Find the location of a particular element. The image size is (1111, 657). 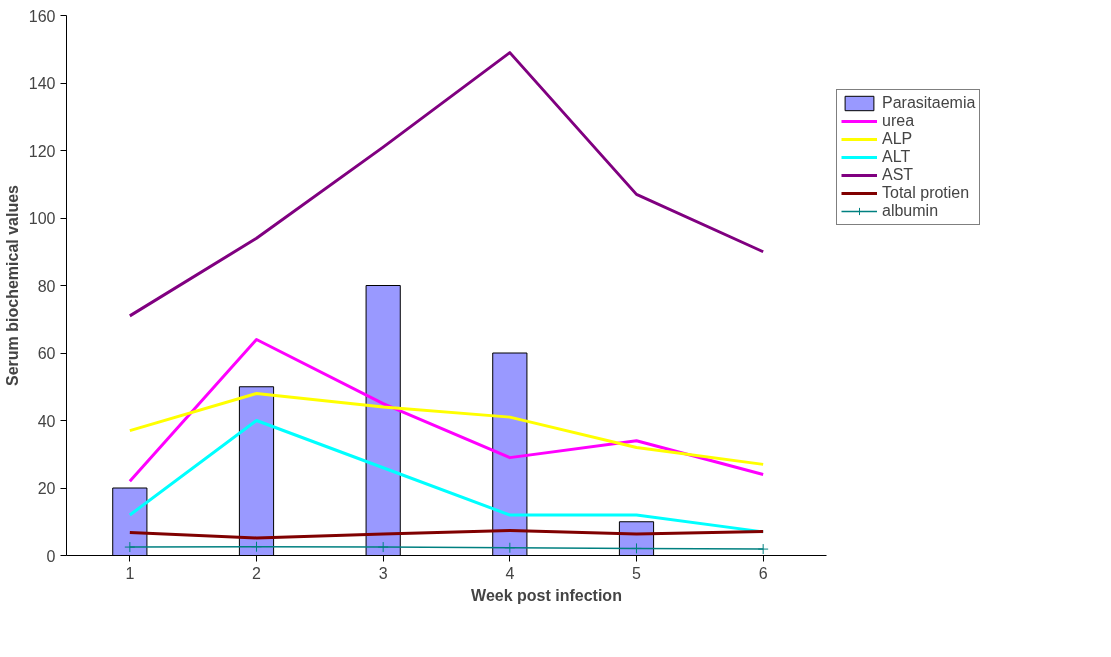

y-tick-label: 100 is located at coordinates (42, 218).